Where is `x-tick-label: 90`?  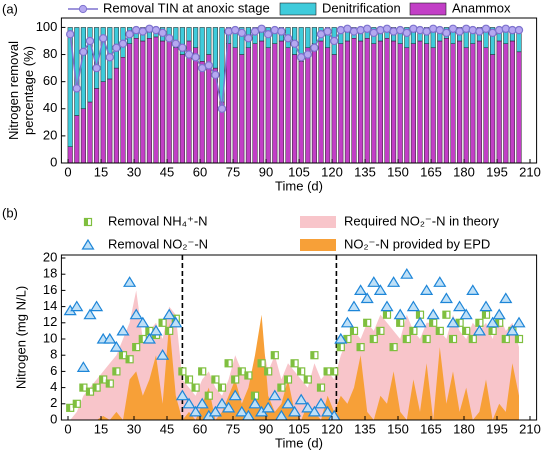 x-tick-label: 90 is located at coordinates (266, 171).